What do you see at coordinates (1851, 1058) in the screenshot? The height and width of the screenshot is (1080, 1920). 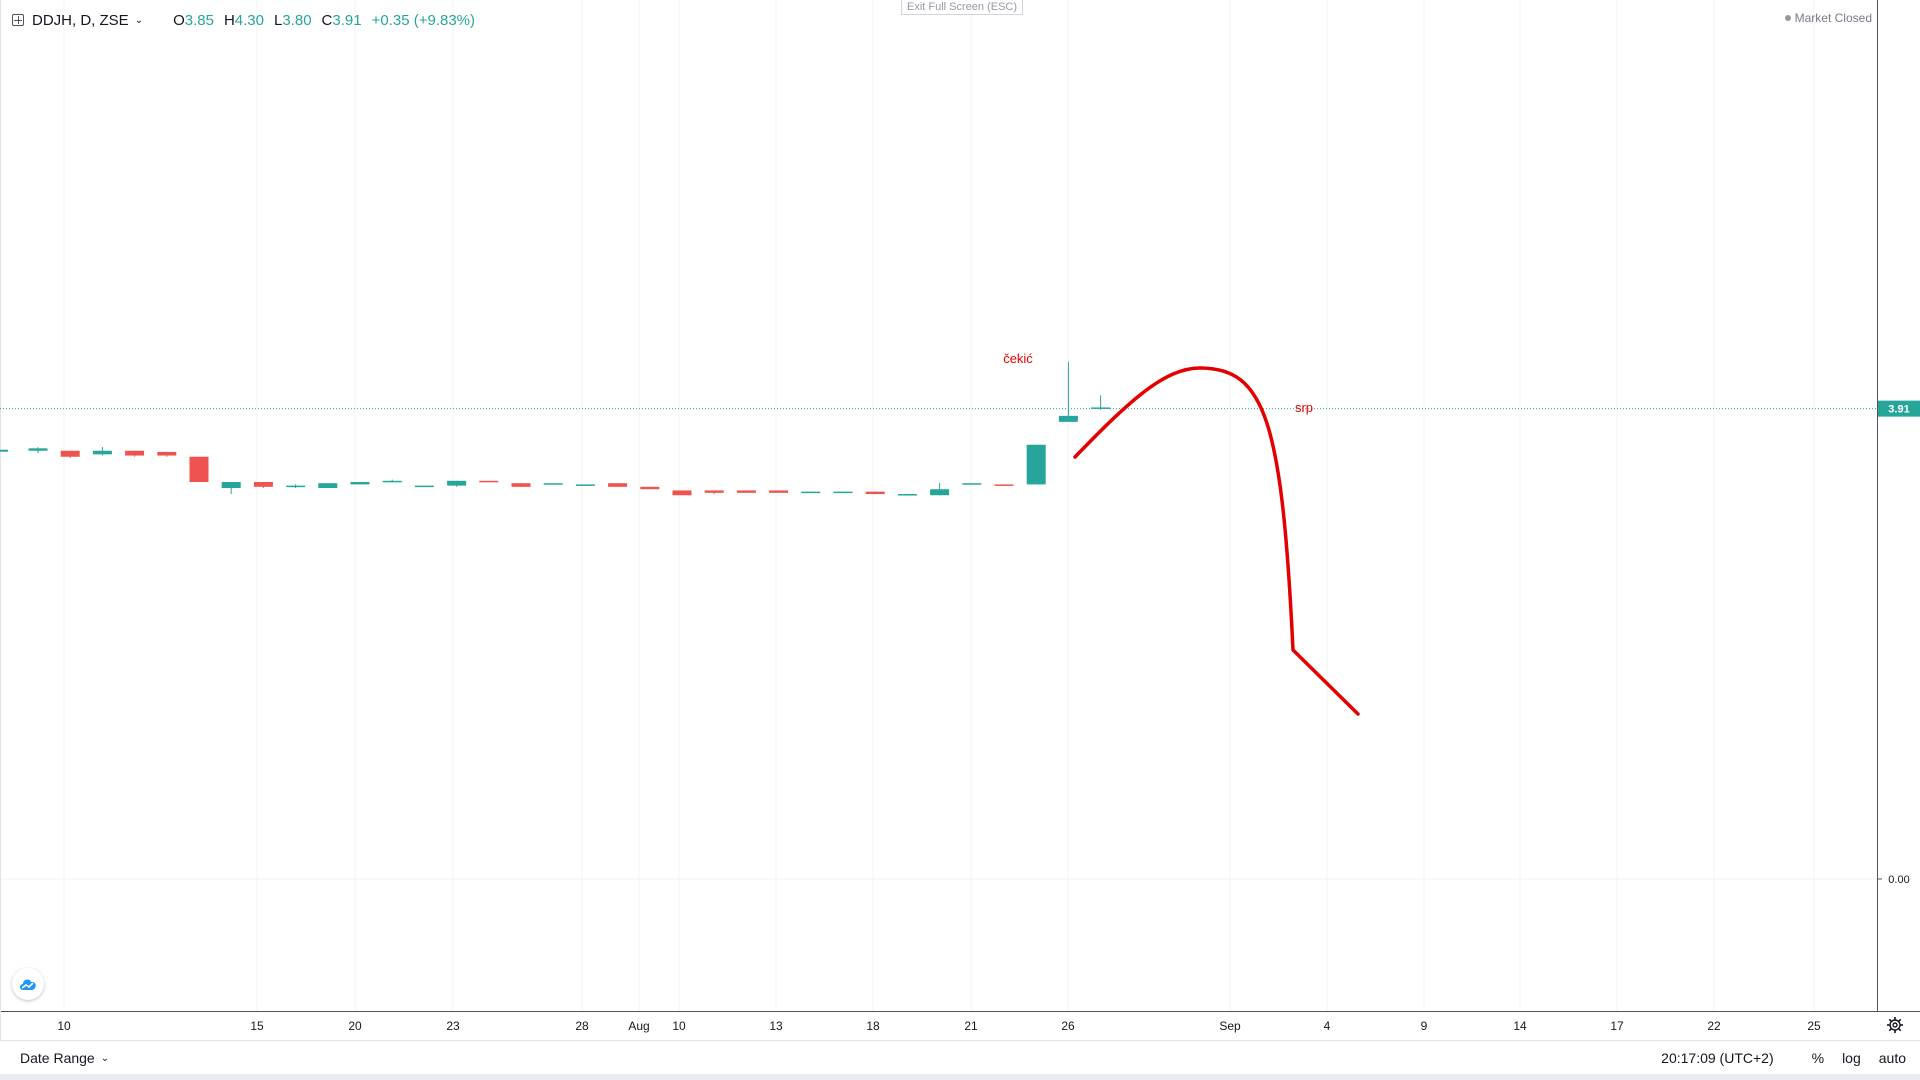 I see `log-scale-button: log` at bounding box center [1851, 1058].